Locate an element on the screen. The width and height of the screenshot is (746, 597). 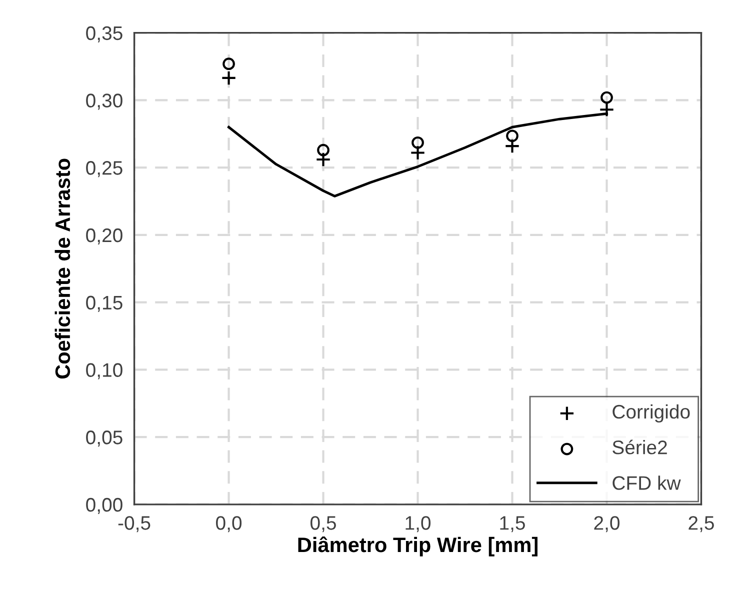
y-tick-label: 0,05 is located at coordinates (104, 438).